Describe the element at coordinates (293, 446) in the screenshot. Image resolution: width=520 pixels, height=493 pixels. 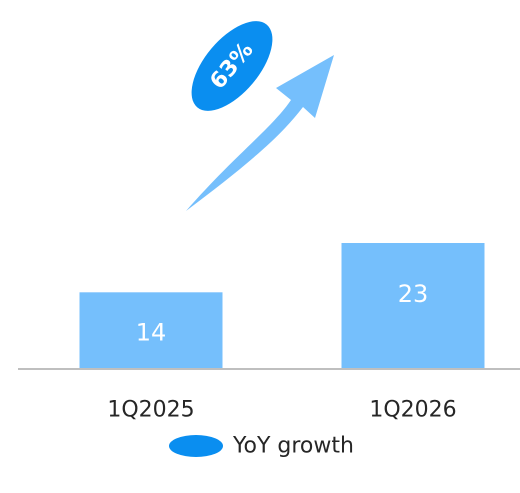
I see `legend-label: YoY growth` at that location.